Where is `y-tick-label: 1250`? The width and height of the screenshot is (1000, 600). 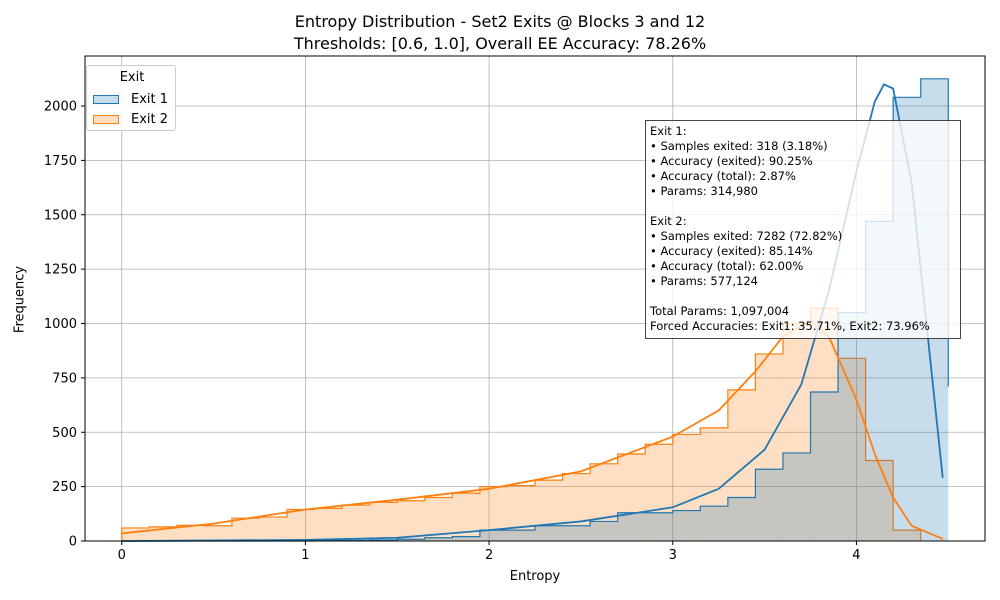
y-tick-label: 1250 is located at coordinates (60, 270).